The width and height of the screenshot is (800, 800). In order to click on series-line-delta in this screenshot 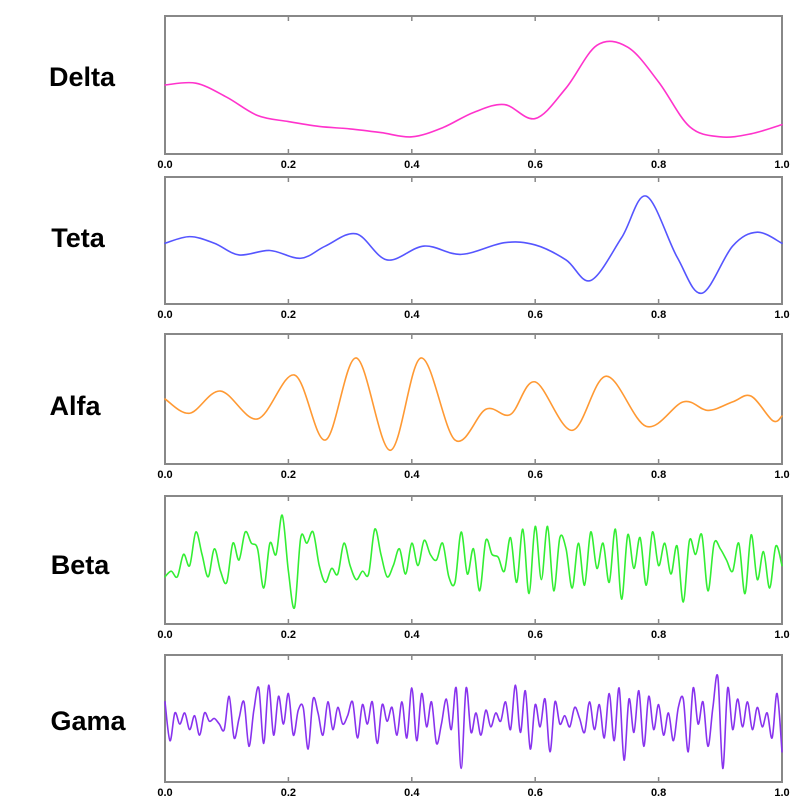, I will do `click(473, 89)`.